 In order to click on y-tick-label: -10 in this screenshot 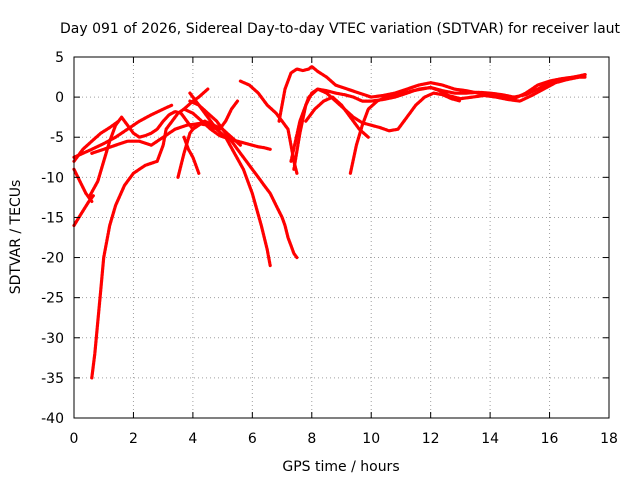, I will do `click(52, 178)`.